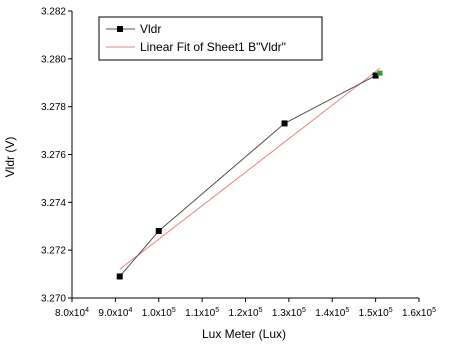 This screenshot has height=345, width=449. What do you see at coordinates (380, 73) in the screenshot?
I see `extra-data-point` at bounding box center [380, 73].